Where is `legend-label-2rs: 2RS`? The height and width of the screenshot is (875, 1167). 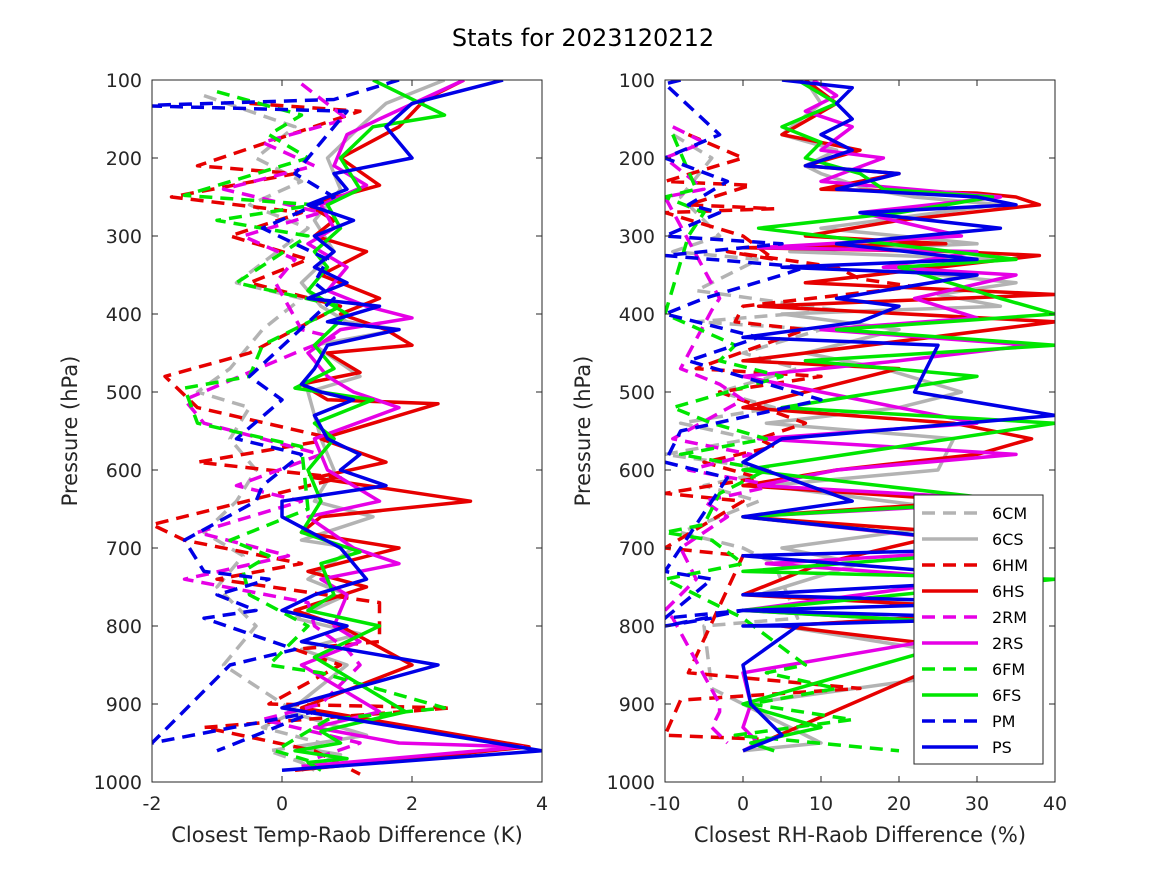
legend-label-2rs: 2RS is located at coordinates (1007, 643).